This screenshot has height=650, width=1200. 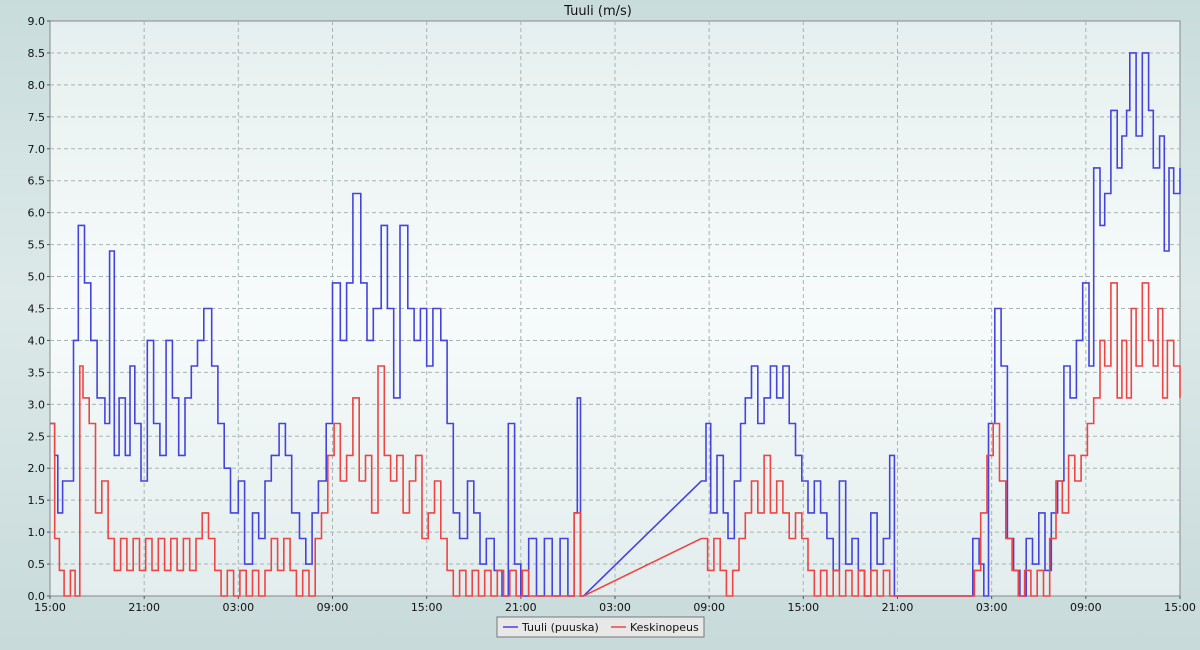 I want to click on y-tick-label: 3.0, so click(x=37, y=404).